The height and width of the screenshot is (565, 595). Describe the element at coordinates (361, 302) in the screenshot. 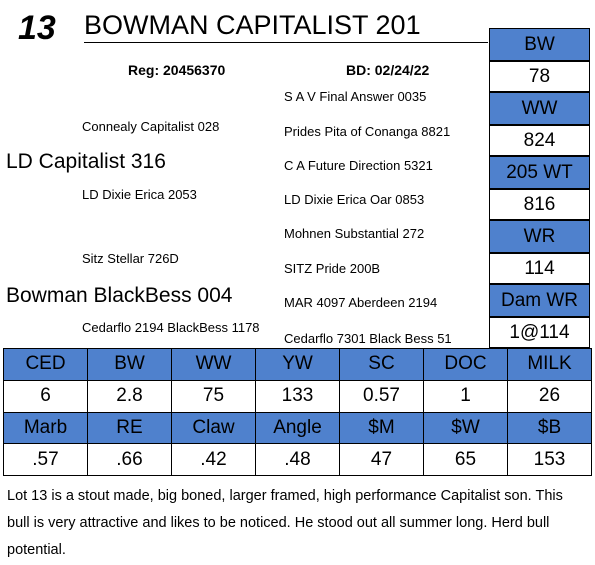

I see `ancestor-gen3-7: MAR 4097 Aberdeen 2194` at that location.